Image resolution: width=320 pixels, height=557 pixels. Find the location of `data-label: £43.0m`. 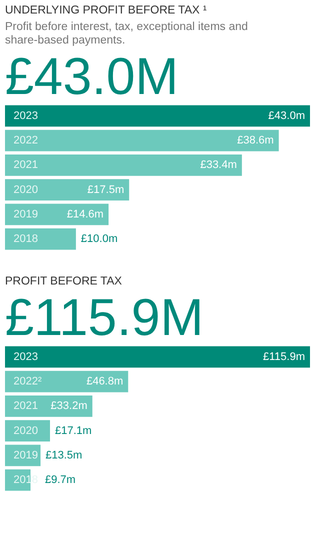

data-label: £43.0m is located at coordinates (286, 116).